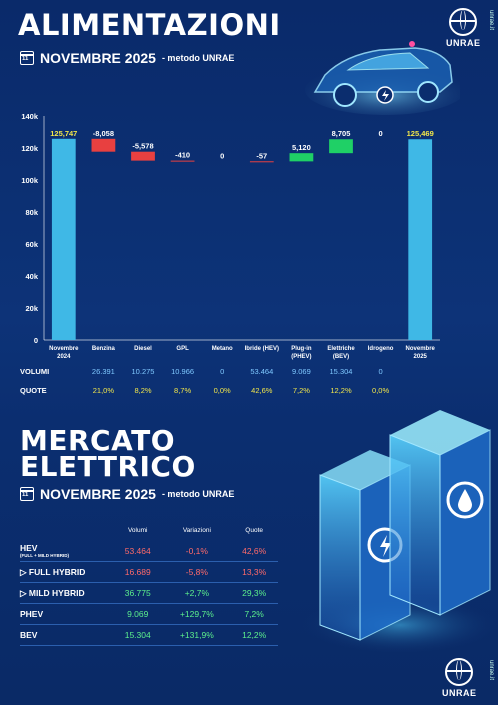  Describe the element at coordinates (341, 371) in the screenshot. I see `row-value: 15.304` at that location.